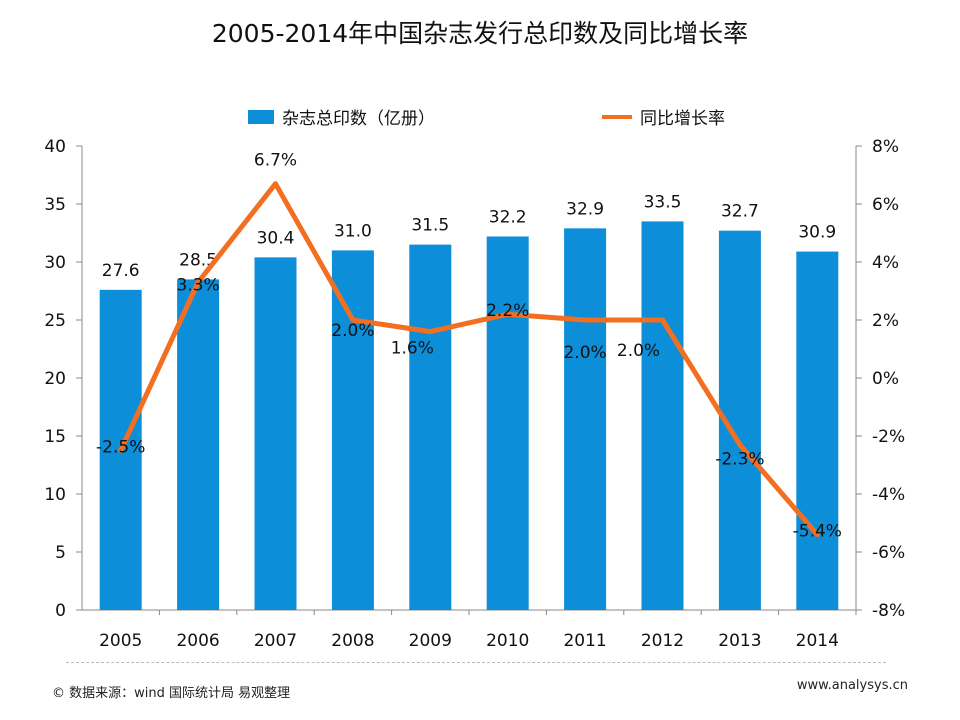  Describe the element at coordinates (55, 379) in the screenshot. I see `left-tick-label: 20` at that location.